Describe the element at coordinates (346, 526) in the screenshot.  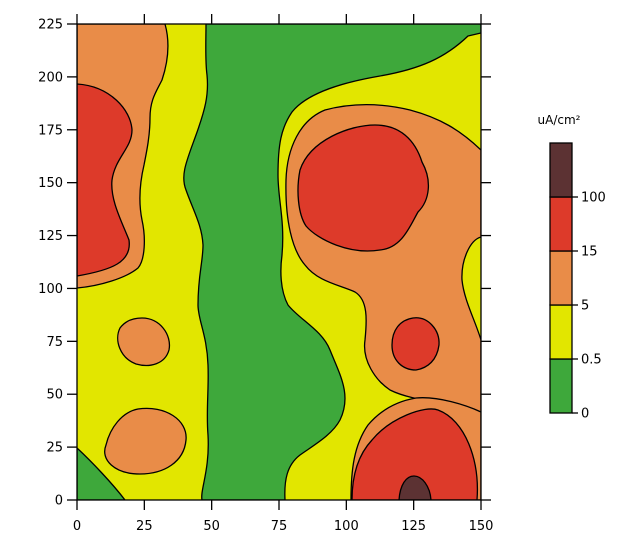
I see `x-tick-label: 100` at that location.